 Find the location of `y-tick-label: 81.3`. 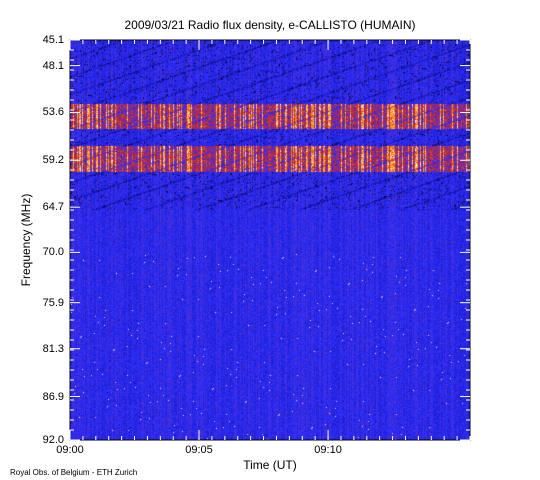

y-tick-label: 81.3 is located at coordinates (53, 348).